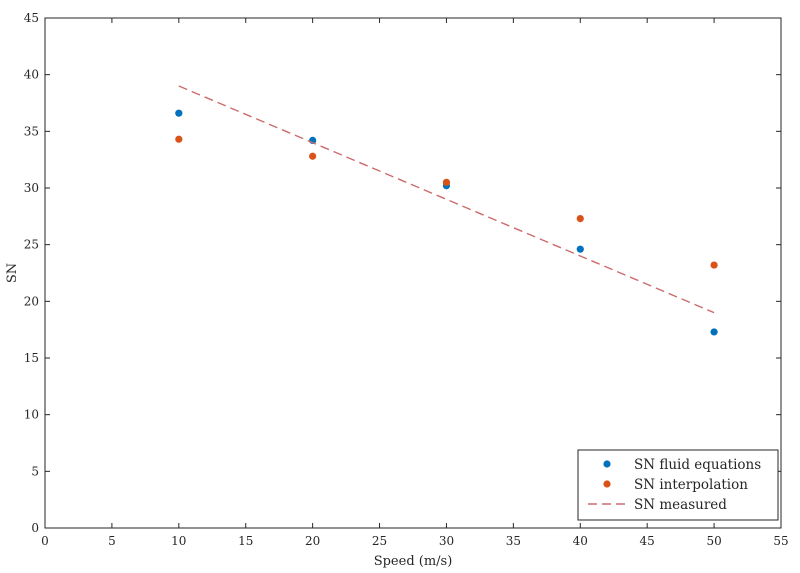  Describe the element at coordinates (31, 301) in the screenshot. I see `y-tick-label: 20` at that location.